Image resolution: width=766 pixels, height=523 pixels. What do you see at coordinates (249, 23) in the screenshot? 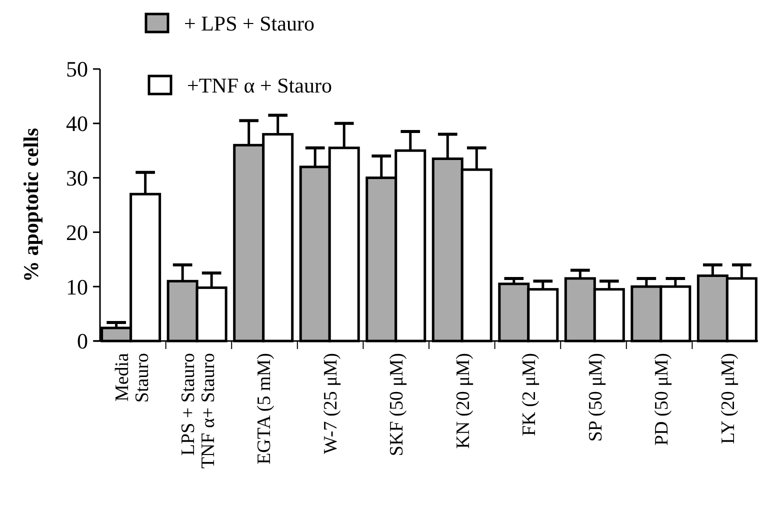
I see `legend-label: + LPS + Stauro` at bounding box center [249, 23].